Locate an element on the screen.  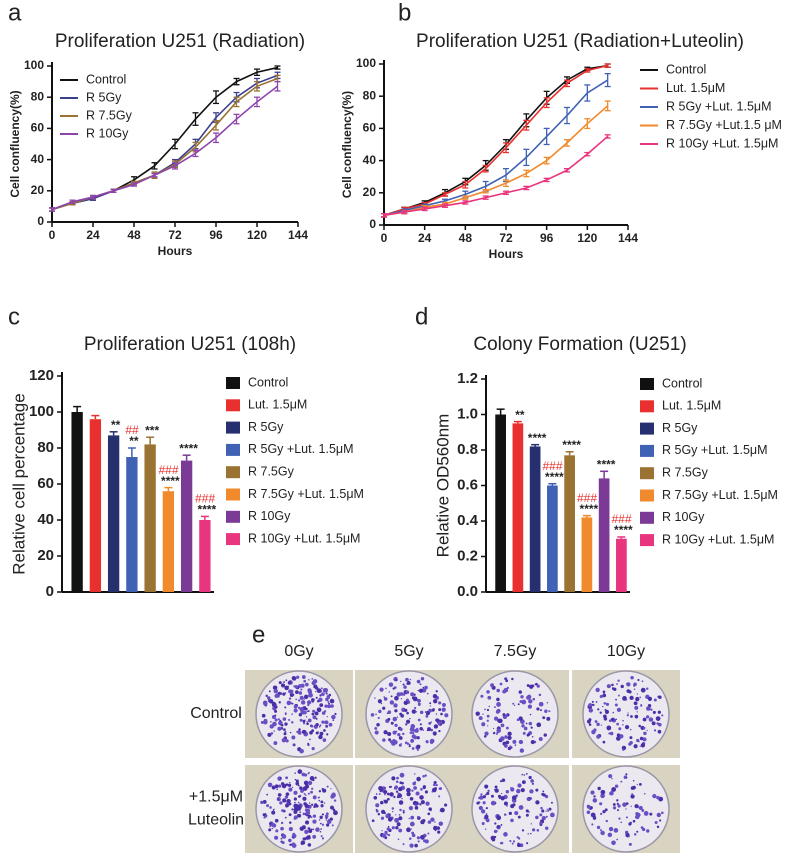
significance-hash: ### is located at coordinates (621, 519).